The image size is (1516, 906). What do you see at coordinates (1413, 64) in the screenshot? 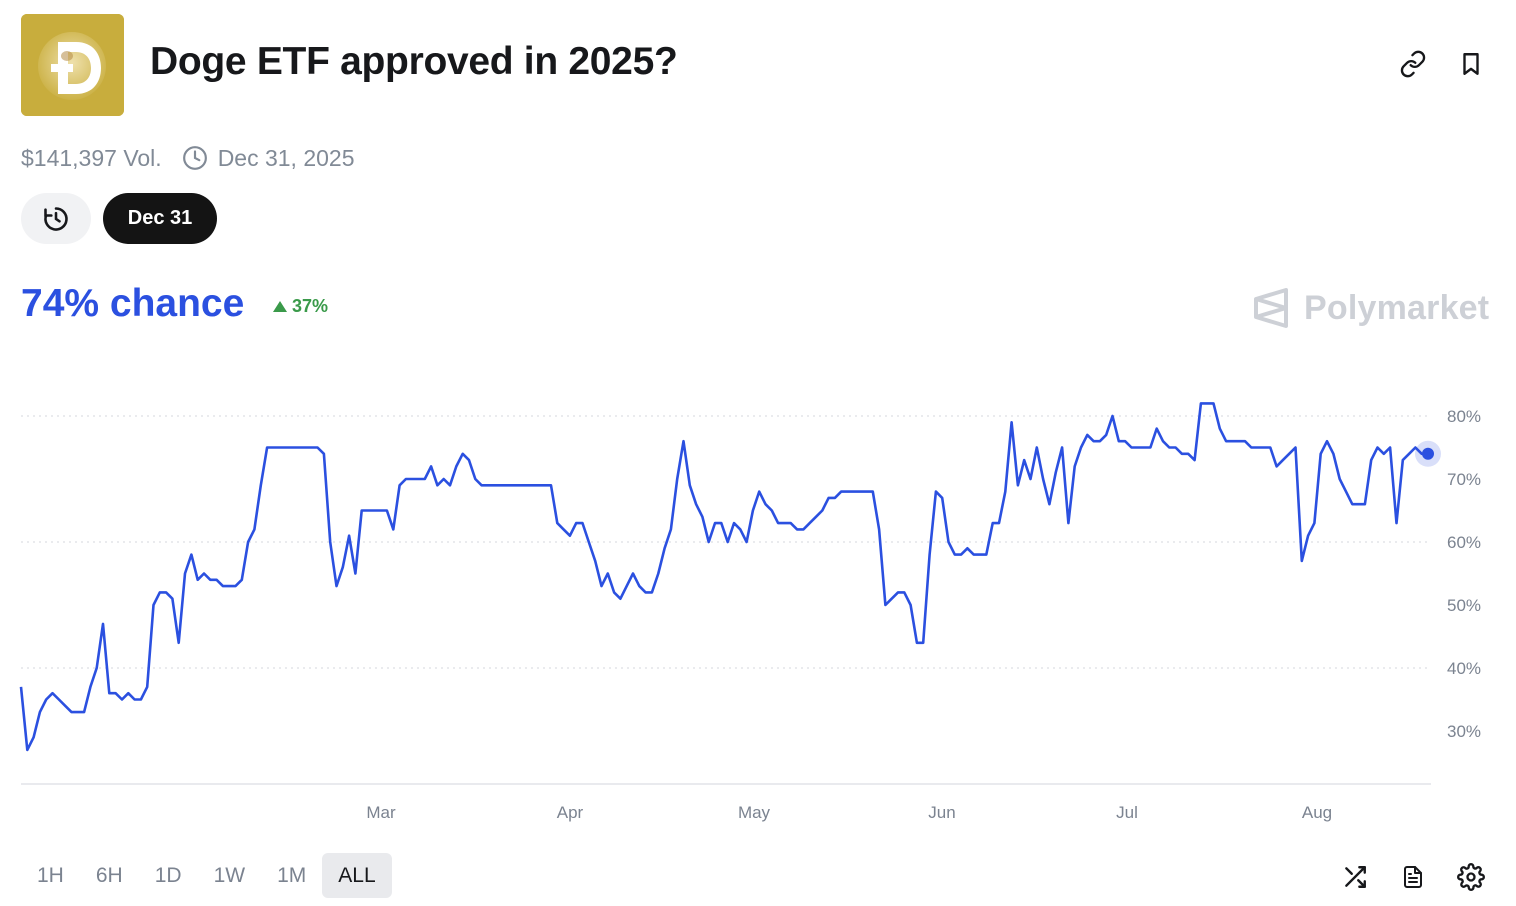
I see `link-icon` at bounding box center [1413, 64].